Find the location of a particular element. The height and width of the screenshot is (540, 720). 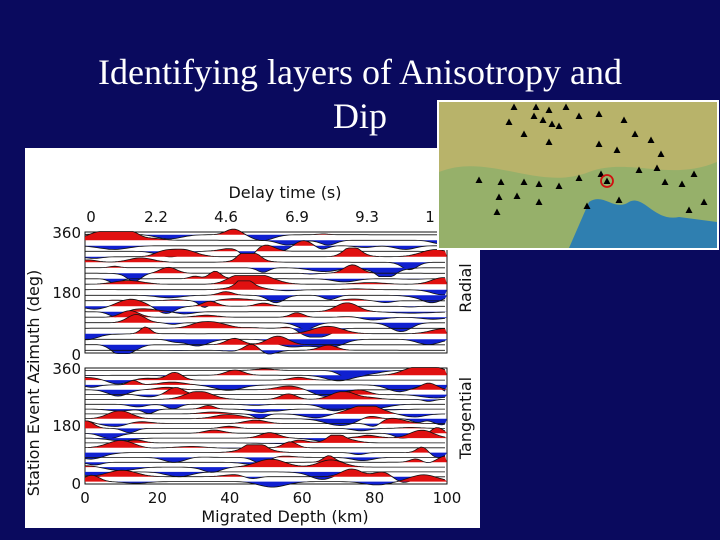

top-tick-label: 2.2 is located at coordinates (156, 217).